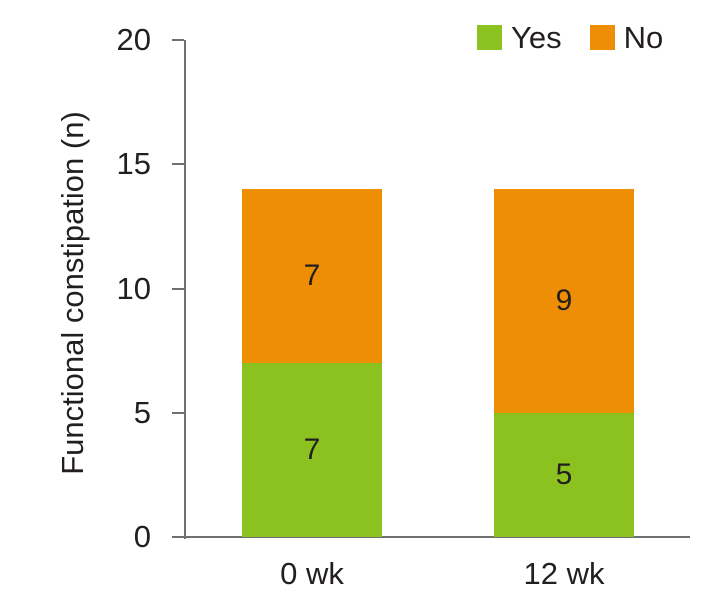 This screenshot has height=609, width=726. What do you see at coordinates (185, 289) in the screenshot?
I see `y-axis-line` at bounding box center [185, 289].